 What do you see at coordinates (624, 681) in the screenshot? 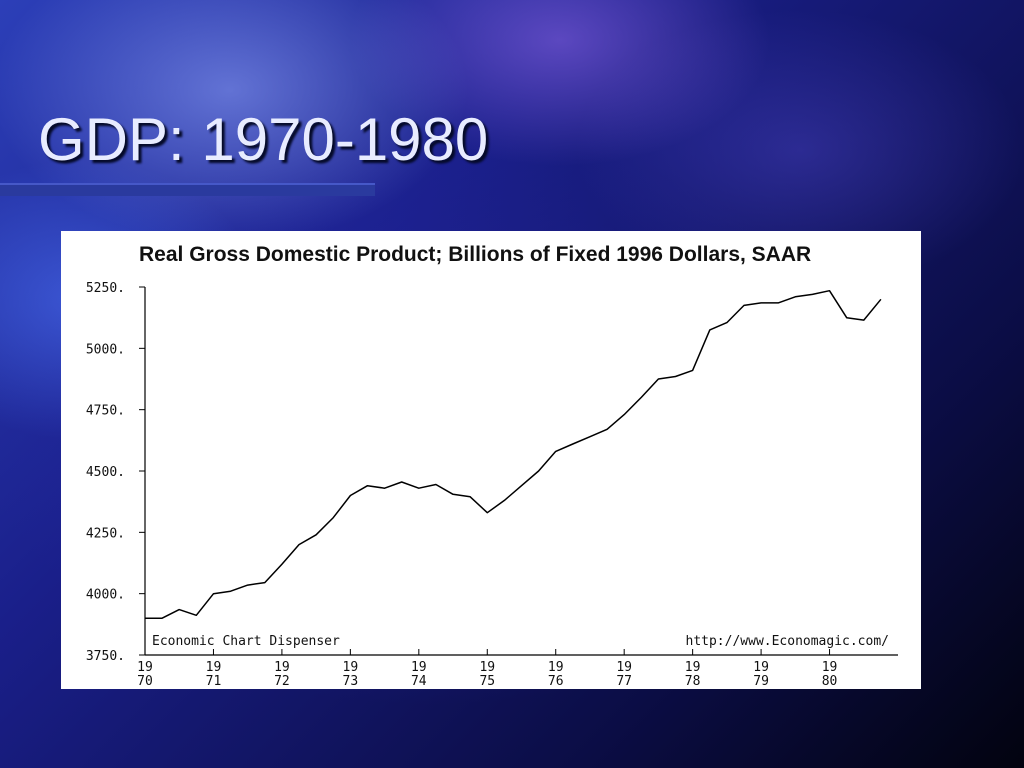
I see `x-tick-label-year: 77` at bounding box center [624, 681].